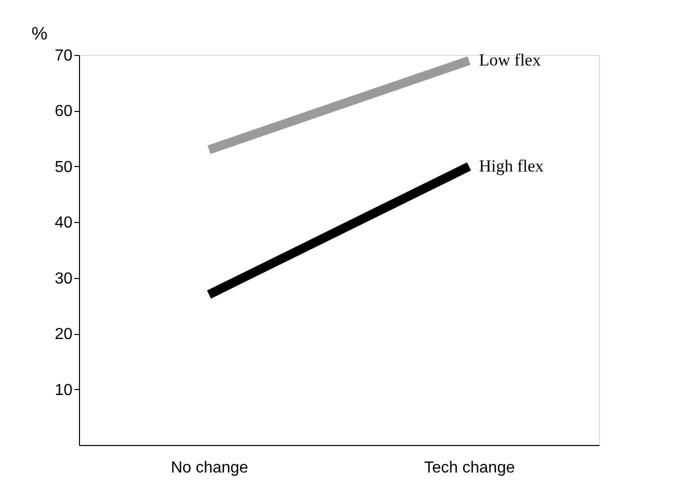 The width and height of the screenshot is (687, 487). I want to click on y-tick-label: 10, so click(63, 390).